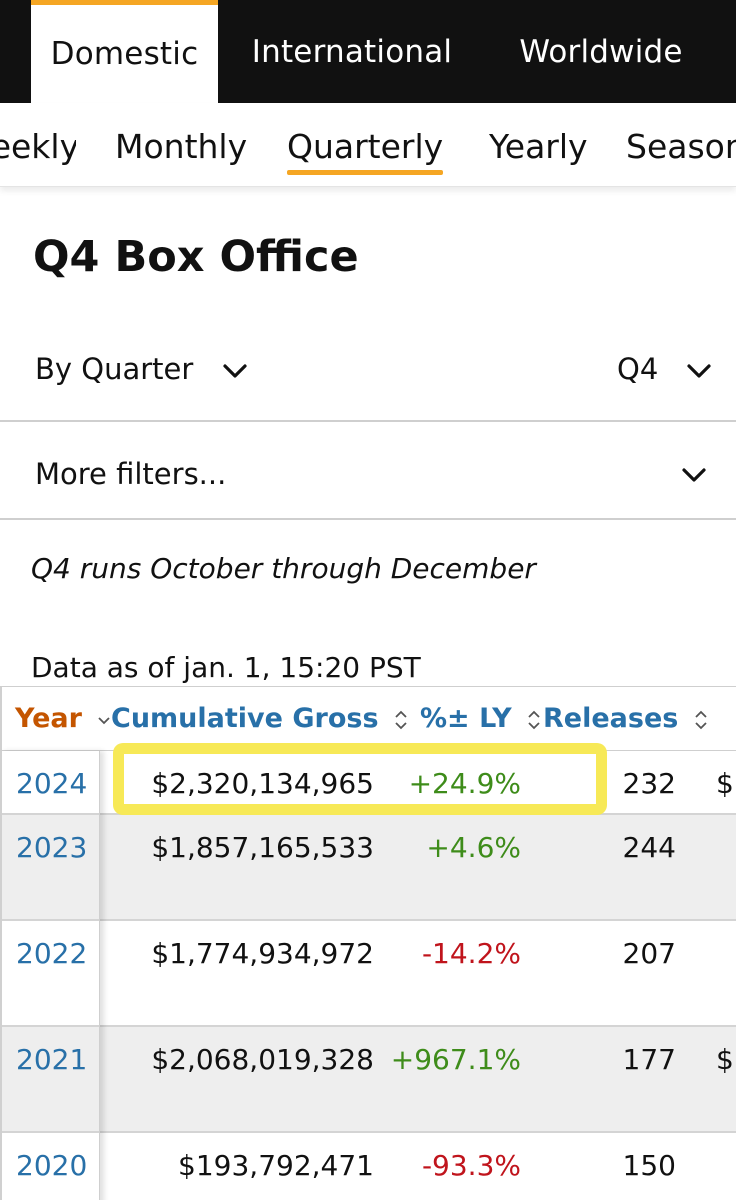  I want to click on header-pct-ly: %± LY, so click(481, 718).